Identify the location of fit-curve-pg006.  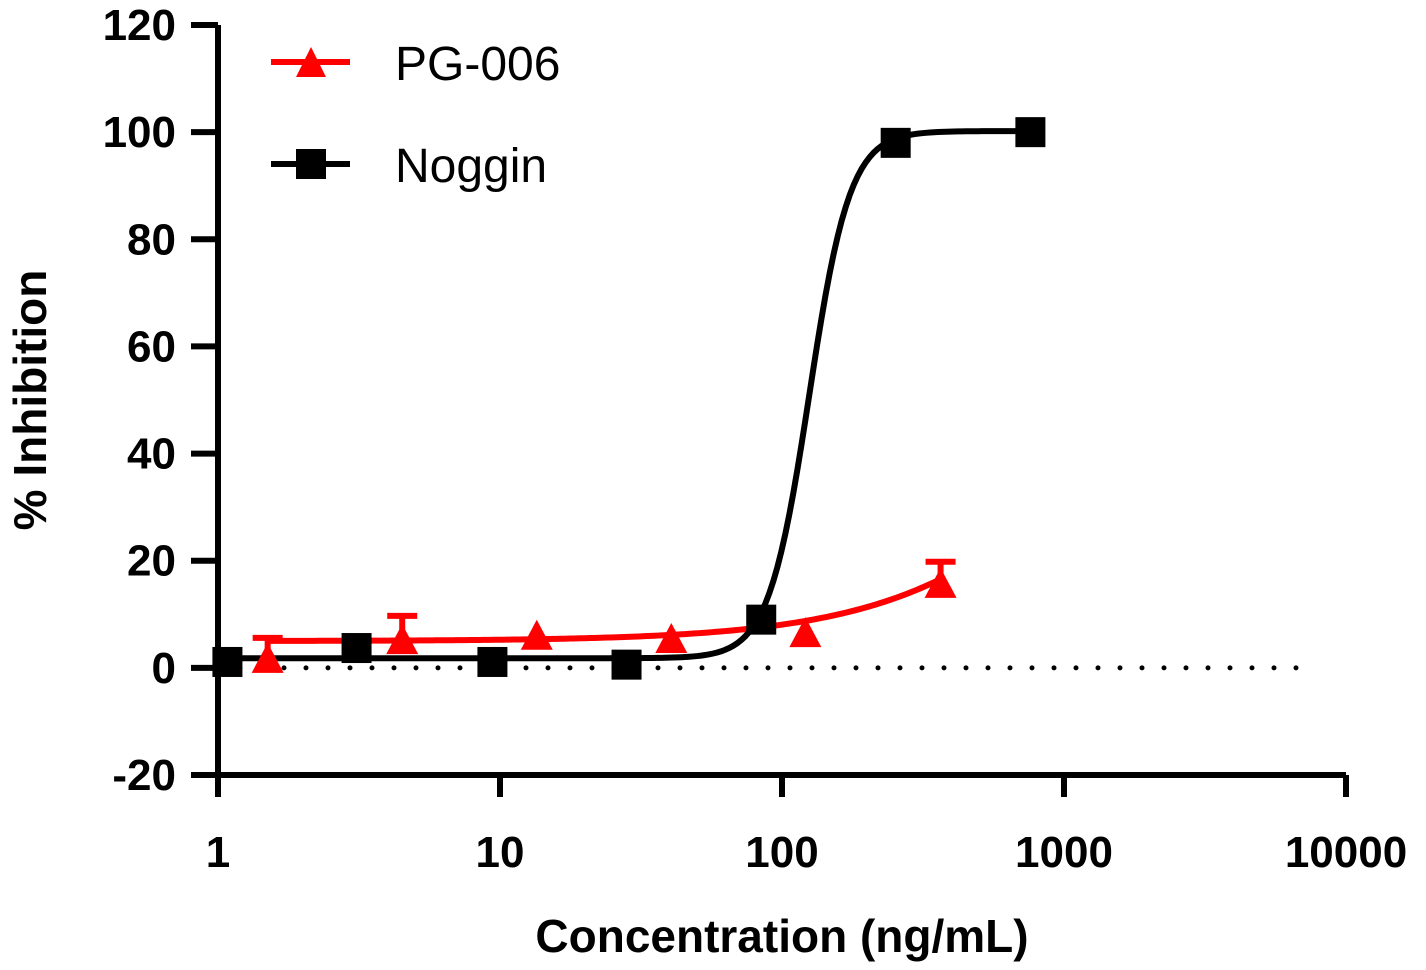
(604, 610).